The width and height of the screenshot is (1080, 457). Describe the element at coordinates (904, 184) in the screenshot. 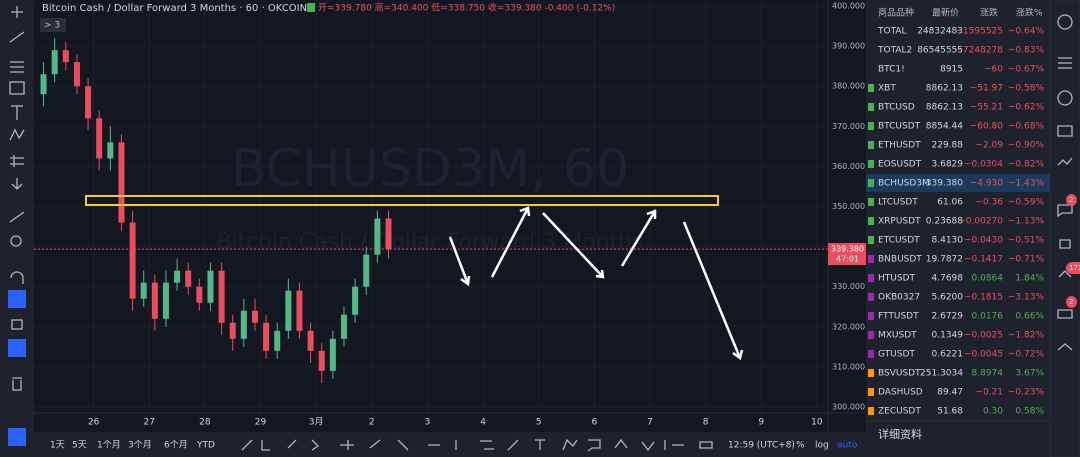

I see `row-name: BCHUSD3M` at that location.